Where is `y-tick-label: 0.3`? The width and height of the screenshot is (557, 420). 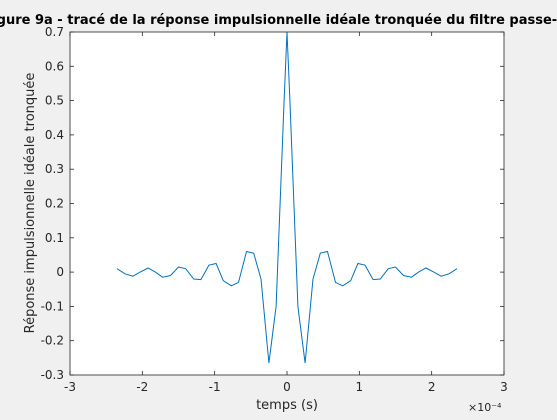 y-tick-label: 0.3 is located at coordinates (54, 169).